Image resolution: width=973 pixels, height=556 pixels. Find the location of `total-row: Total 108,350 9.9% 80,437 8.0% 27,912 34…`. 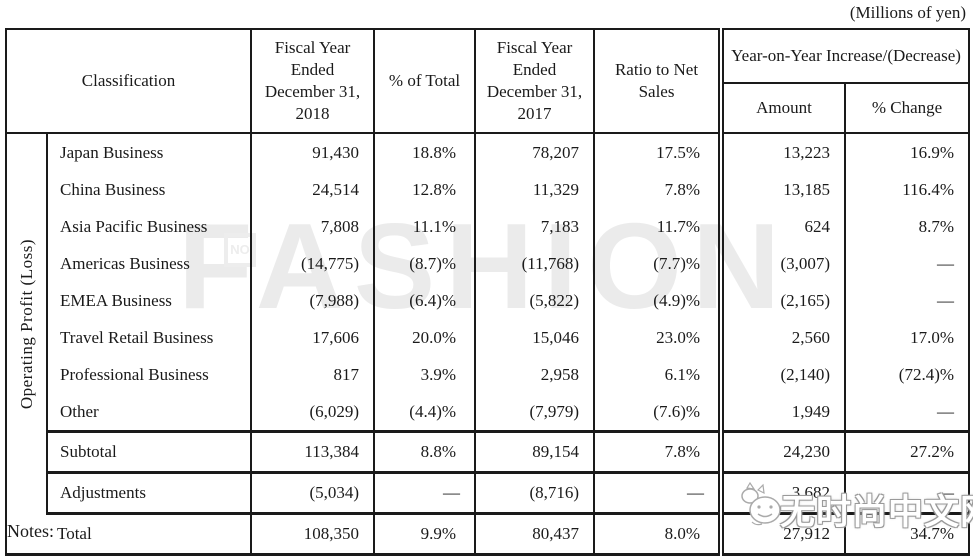

total-row: Total 108,350 9.9% 80,437 8.0% 27,912 34… is located at coordinates (487, 534).